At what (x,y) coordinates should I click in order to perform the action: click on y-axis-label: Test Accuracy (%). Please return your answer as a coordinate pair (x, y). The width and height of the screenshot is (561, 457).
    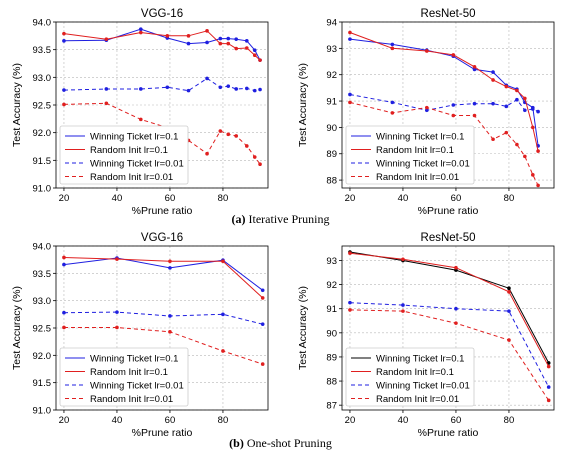
    Looking at the image, I should click on (303, 328).